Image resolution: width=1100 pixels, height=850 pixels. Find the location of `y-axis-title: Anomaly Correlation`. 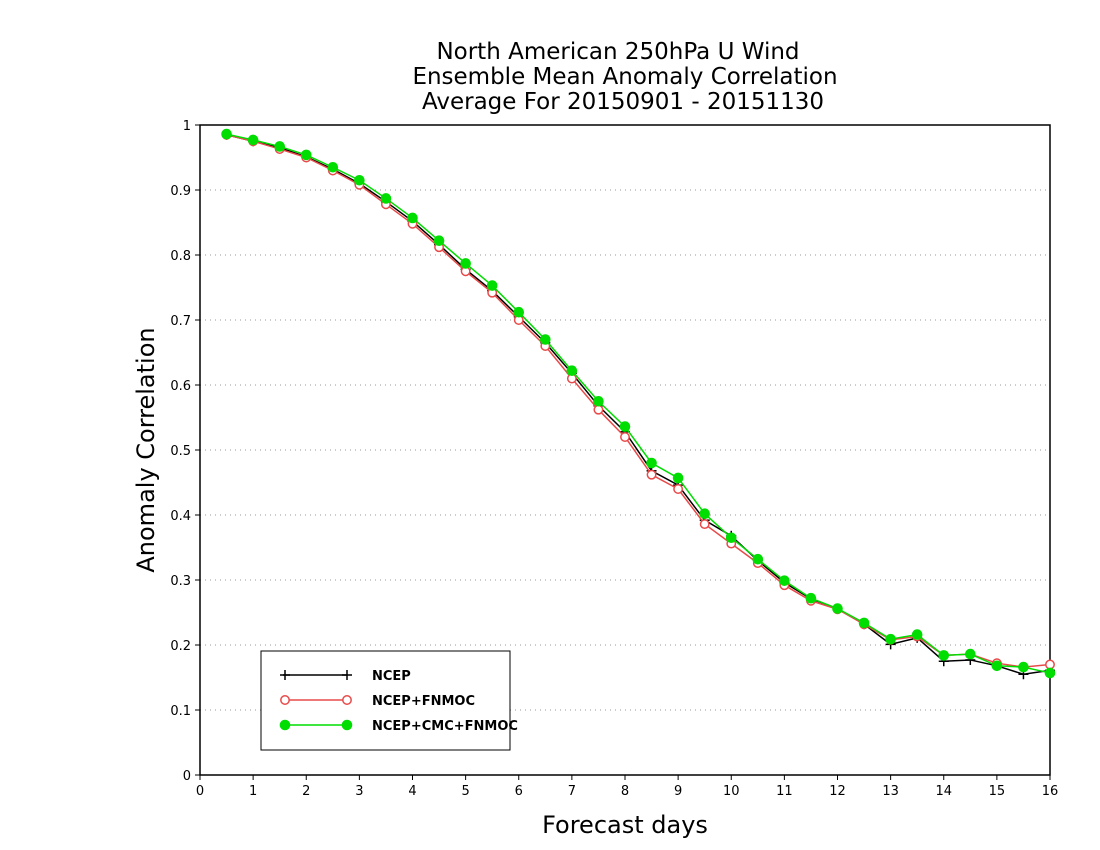

y-axis-title: Anomaly Correlation is located at coordinates (146, 449).